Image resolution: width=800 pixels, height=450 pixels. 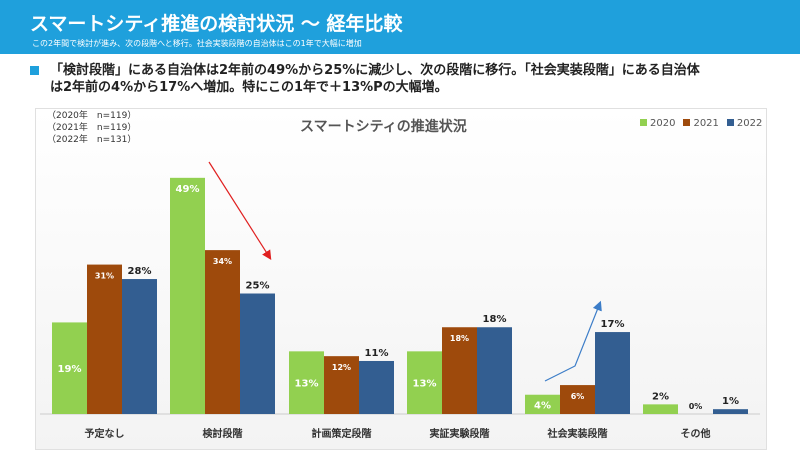 What do you see at coordinates (577, 433) in the screenshot?
I see `category-label: 社会実装段階` at bounding box center [577, 433].